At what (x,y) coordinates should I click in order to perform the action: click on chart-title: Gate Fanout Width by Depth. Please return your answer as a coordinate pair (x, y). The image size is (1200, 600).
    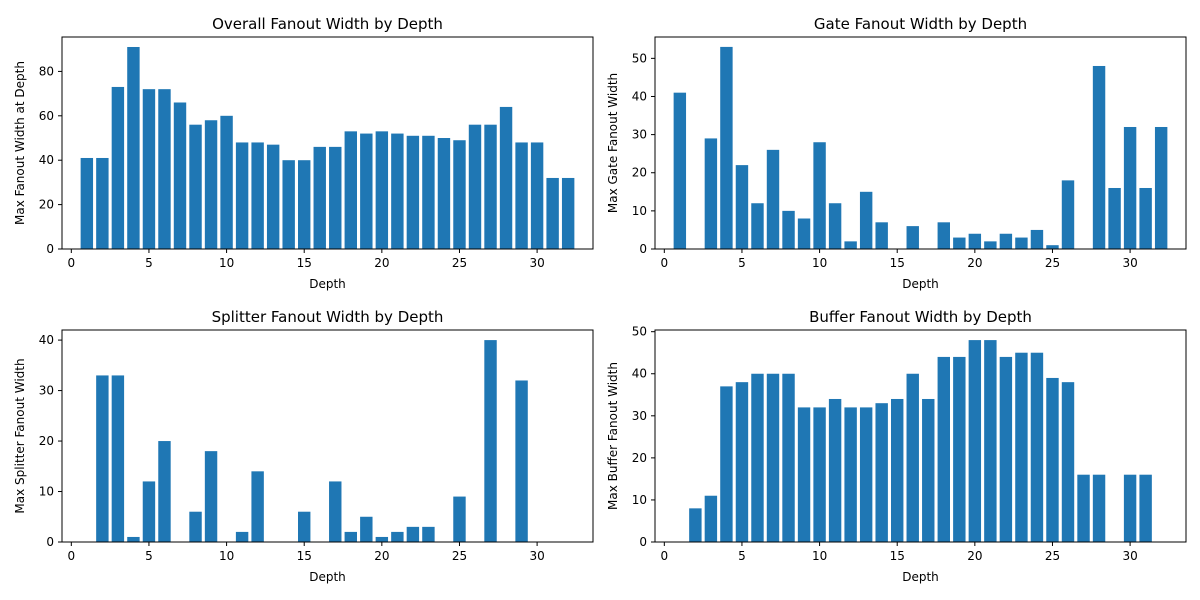
    Looking at the image, I should click on (920, 24).